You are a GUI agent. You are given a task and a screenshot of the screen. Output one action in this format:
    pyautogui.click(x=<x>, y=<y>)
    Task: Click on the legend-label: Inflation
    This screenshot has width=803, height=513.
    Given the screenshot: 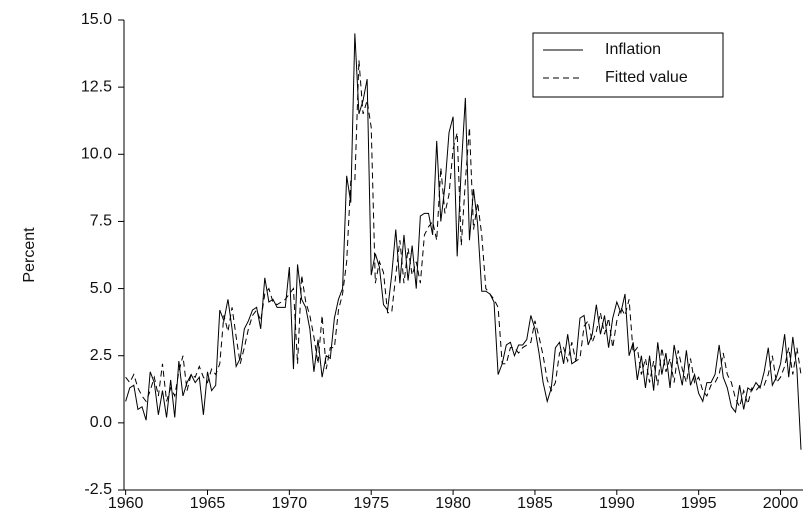 What is the action you would take?
    pyautogui.click(x=633, y=49)
    